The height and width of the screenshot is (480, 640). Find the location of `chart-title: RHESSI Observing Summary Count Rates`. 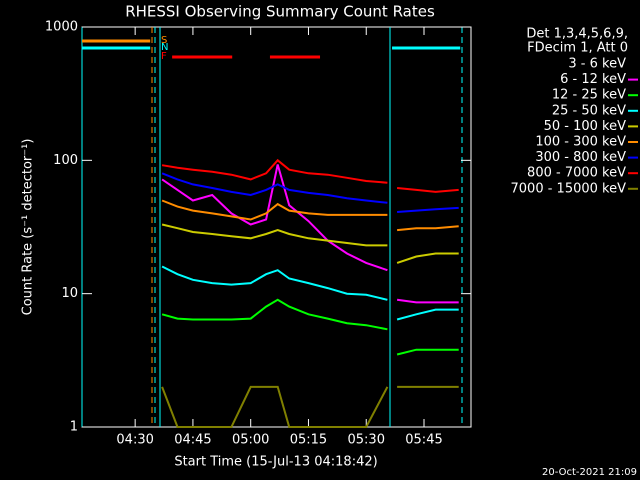

chart-title: RHESSI Observing Summary Count Rates is located at coordinates (280, 12).